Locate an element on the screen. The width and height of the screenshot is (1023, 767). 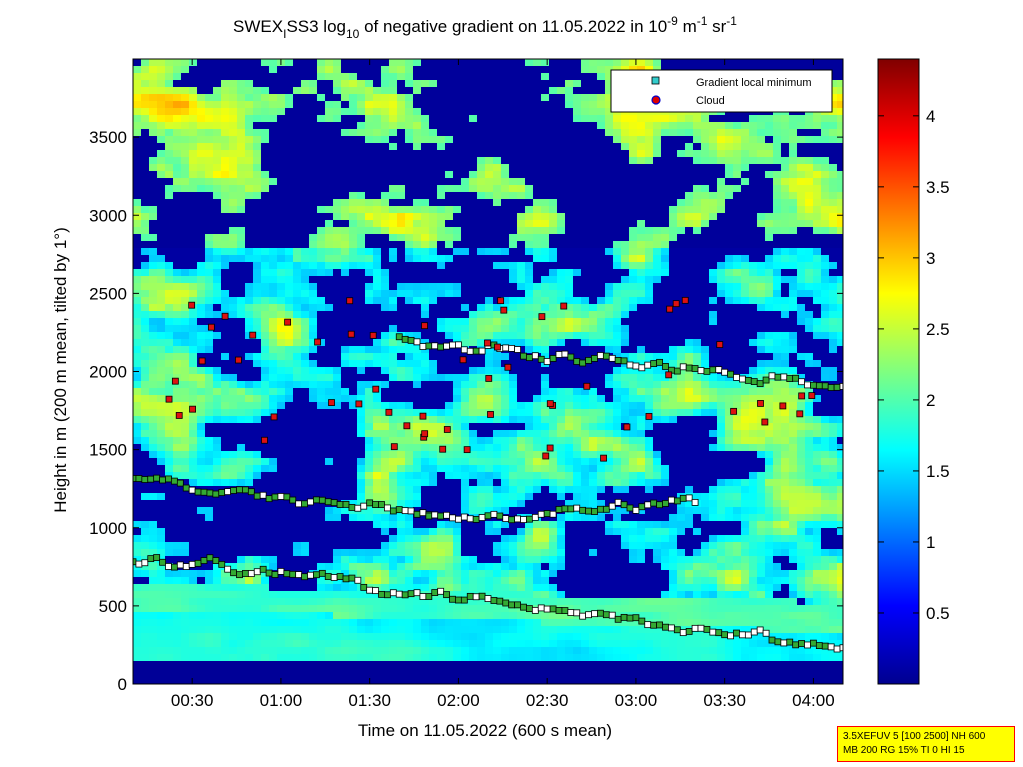
x-tick-label: 01:30 is located at coordinates (369, 700).